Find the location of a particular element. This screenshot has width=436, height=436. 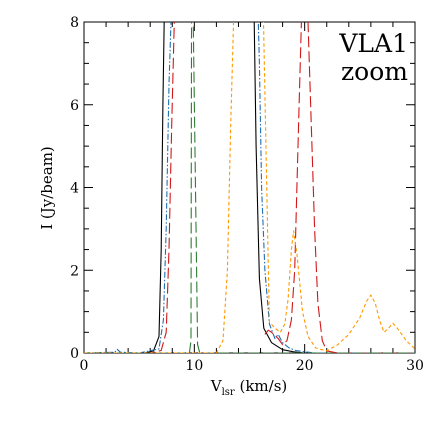

series-line-3-b is located at coordinates (283, 184).